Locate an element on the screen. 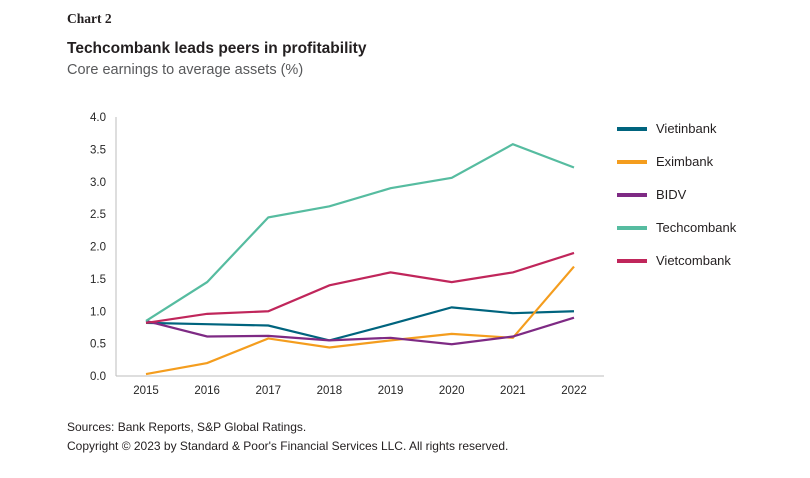 The height and width of the screenshot is (478, 810). legend-label: Eximbank is located at coordinates (685, 161).